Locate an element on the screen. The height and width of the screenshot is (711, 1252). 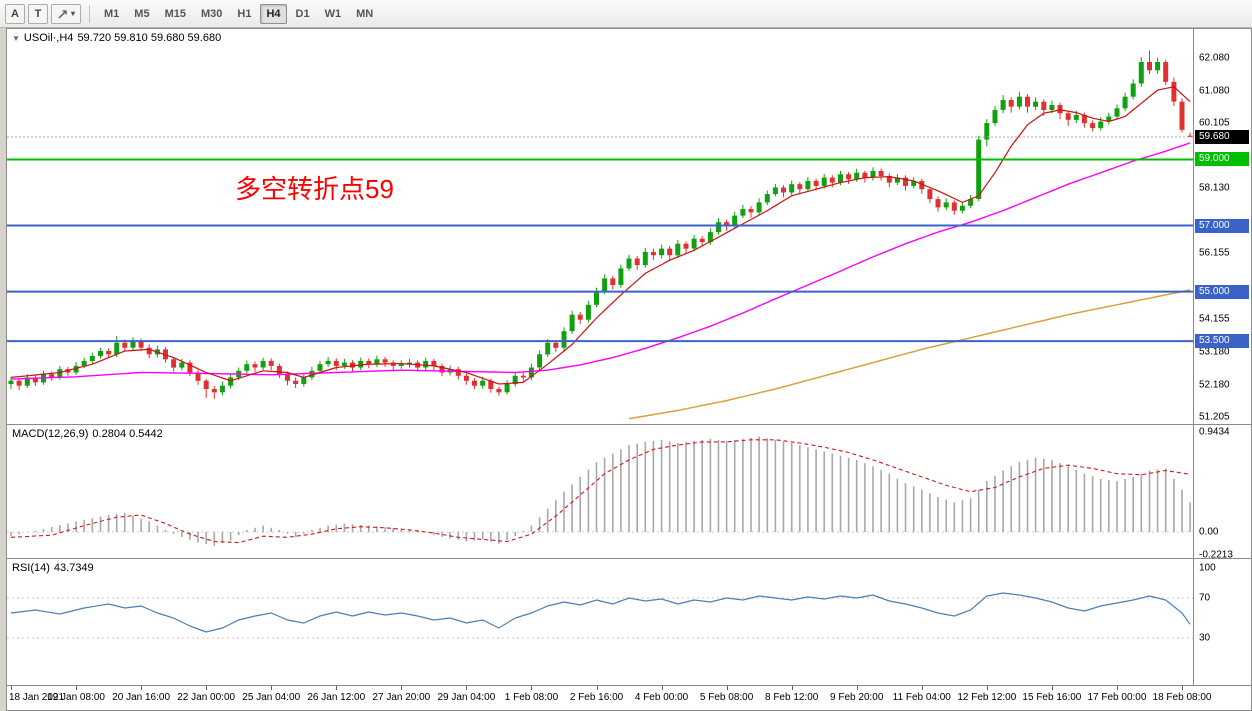
rsi-value: 43.7349 is located at coordinates (73, 568).